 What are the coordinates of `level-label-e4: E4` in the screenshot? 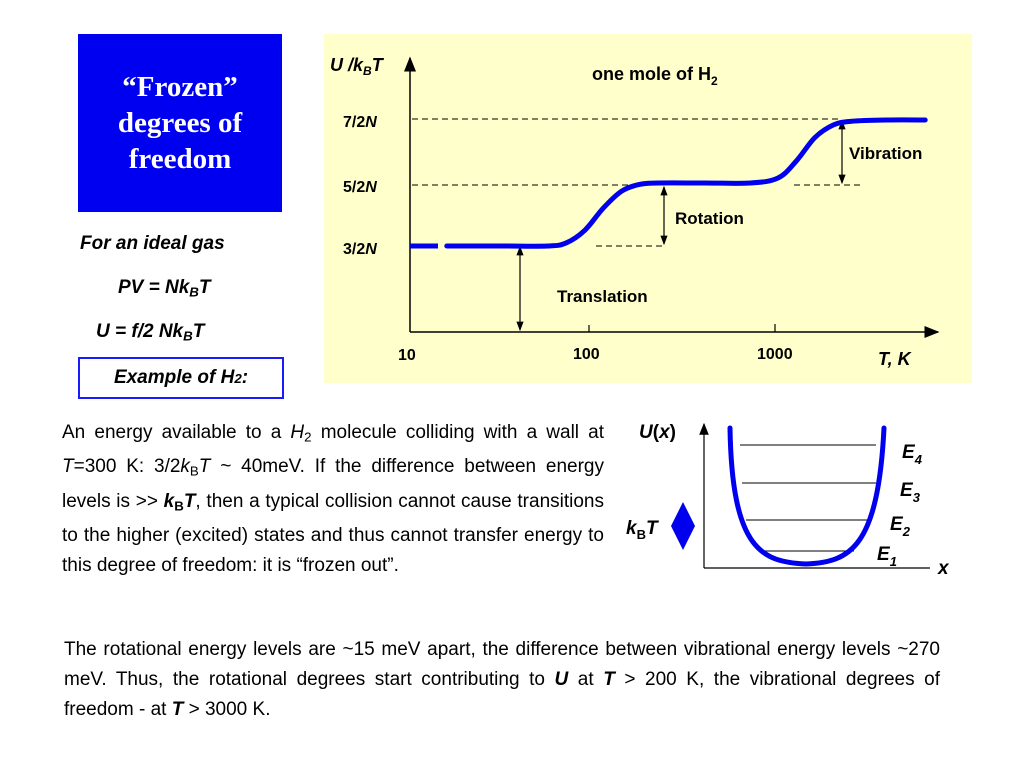 It's located at (912, 454).